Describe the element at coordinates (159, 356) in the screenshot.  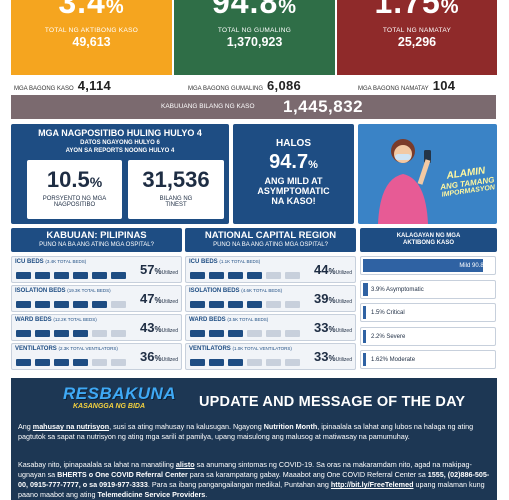
I see `ph-utilization: 36%Utilized` at that location.